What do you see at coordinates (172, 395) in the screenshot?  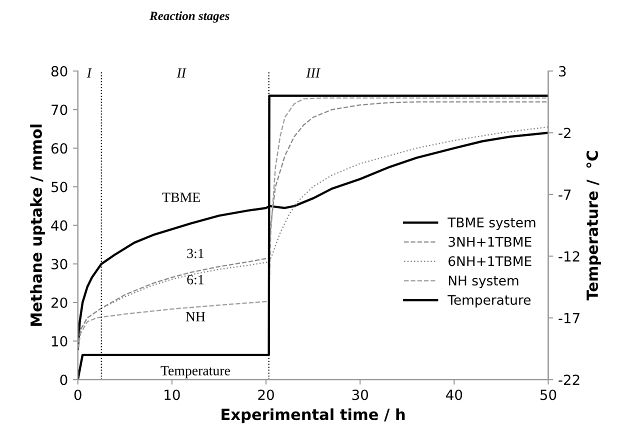 I see `x-tick-label: 10` at bounding box center [172, 395].